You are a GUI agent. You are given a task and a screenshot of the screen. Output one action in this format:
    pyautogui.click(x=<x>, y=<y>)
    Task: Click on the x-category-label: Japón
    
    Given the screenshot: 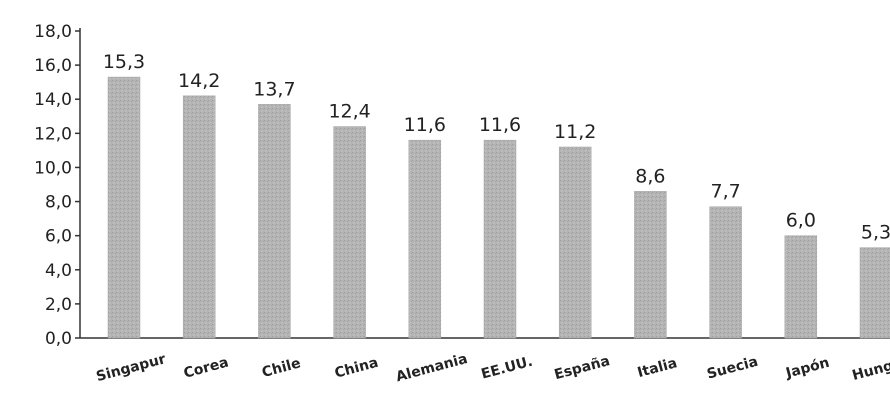 What is the action you would take?
    pyautogui.click(x=807, y=368)
    